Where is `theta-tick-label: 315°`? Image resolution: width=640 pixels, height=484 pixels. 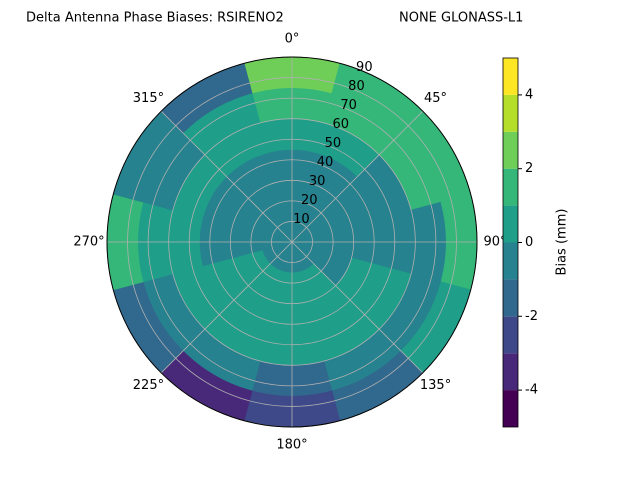 theta-tick-label: 315° is located at coordinates (148, 98).